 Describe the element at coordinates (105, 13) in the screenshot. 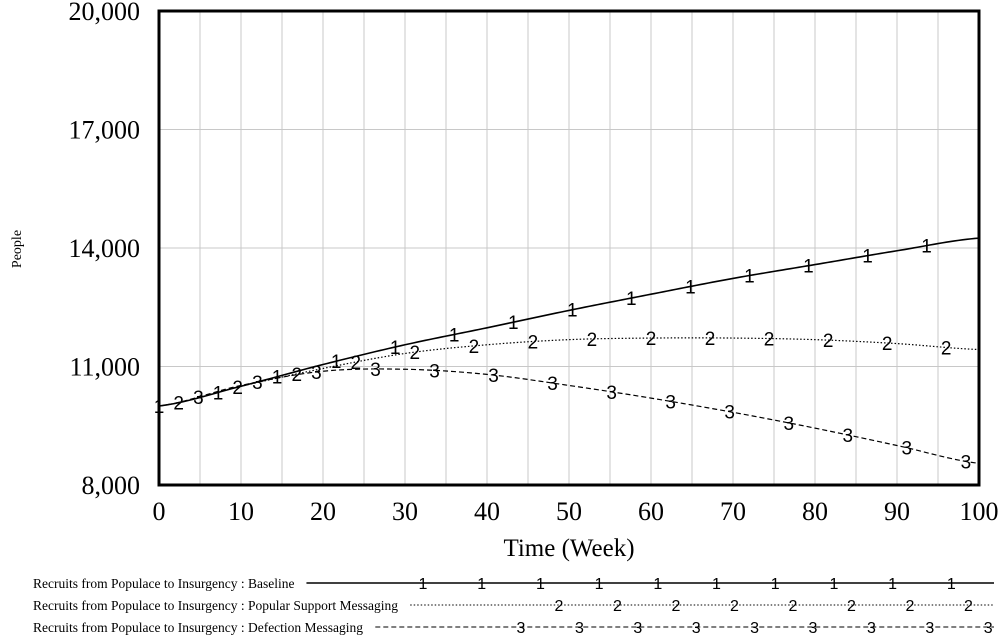

I see `y-tick-label: 20,000` at that location.